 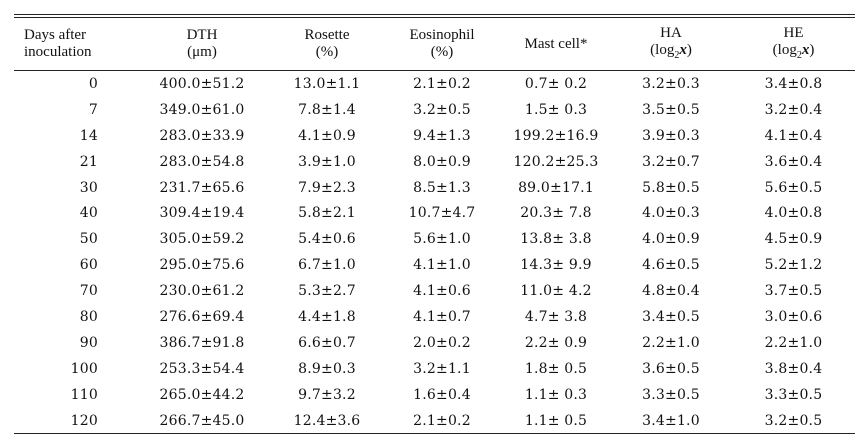 What do you see at coordinates (689, 49) in the screenshot?
I see `header-ha-close: )` at bounding box center [689, 49].